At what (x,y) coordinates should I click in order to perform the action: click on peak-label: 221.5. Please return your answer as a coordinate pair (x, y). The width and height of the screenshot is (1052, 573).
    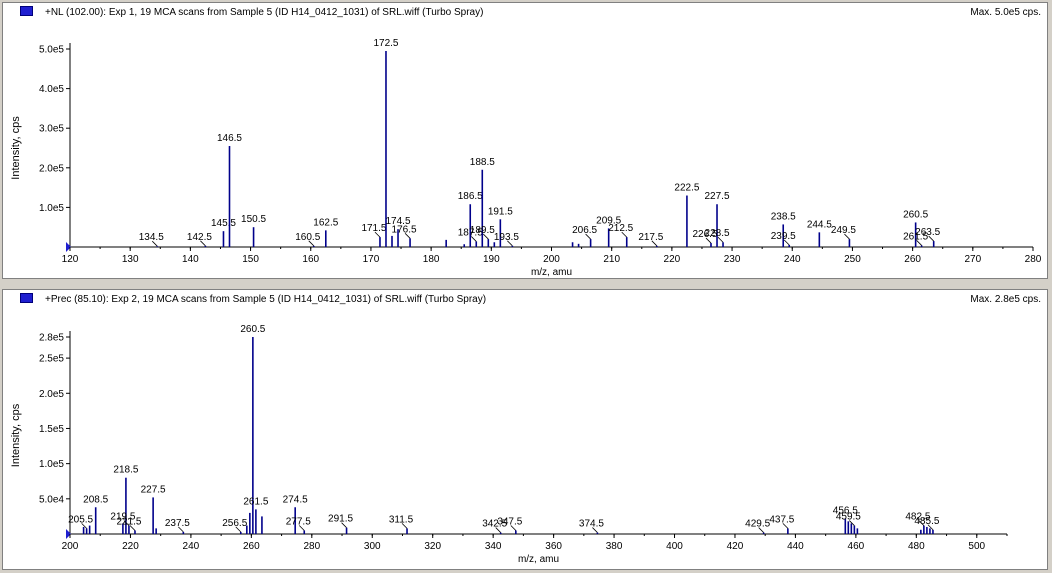
    Looking at the image, I should click on (128, 521).